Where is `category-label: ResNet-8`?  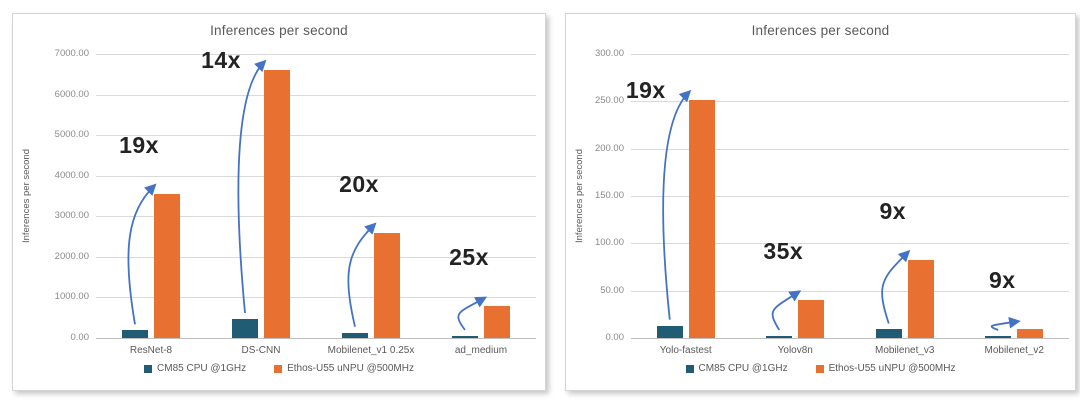
category-label: ResNet-8 is located at coordinates (151, 350).